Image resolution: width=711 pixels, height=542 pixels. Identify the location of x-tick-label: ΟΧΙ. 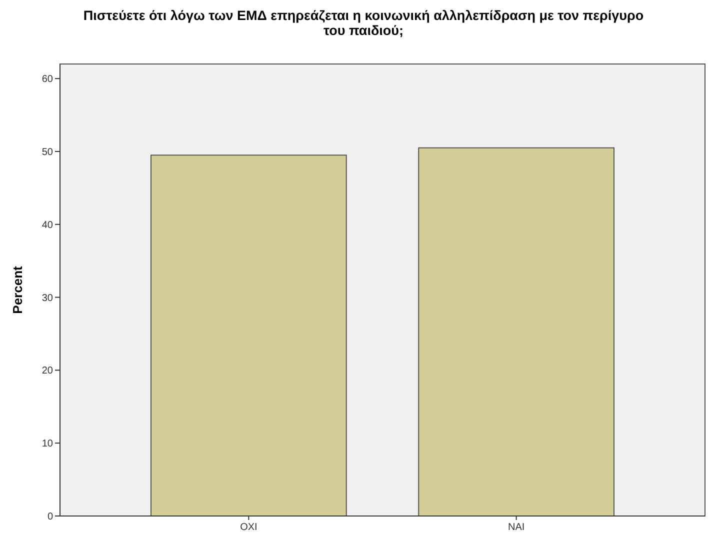
(249, 527).